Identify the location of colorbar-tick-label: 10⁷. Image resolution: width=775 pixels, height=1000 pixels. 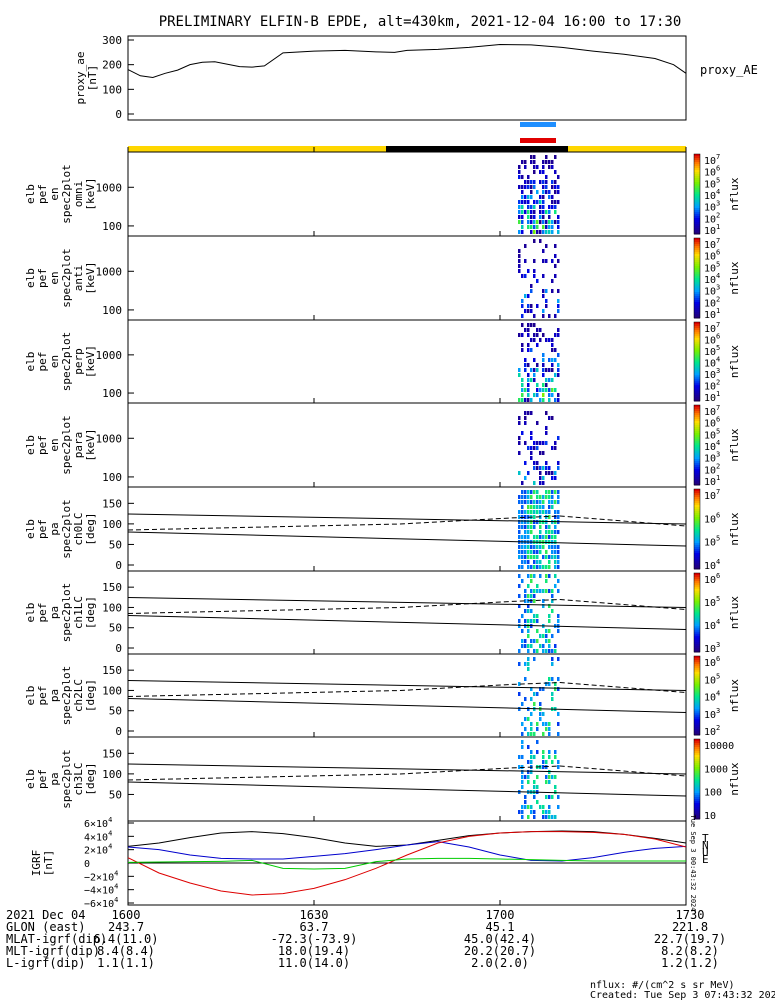
(712, 244).